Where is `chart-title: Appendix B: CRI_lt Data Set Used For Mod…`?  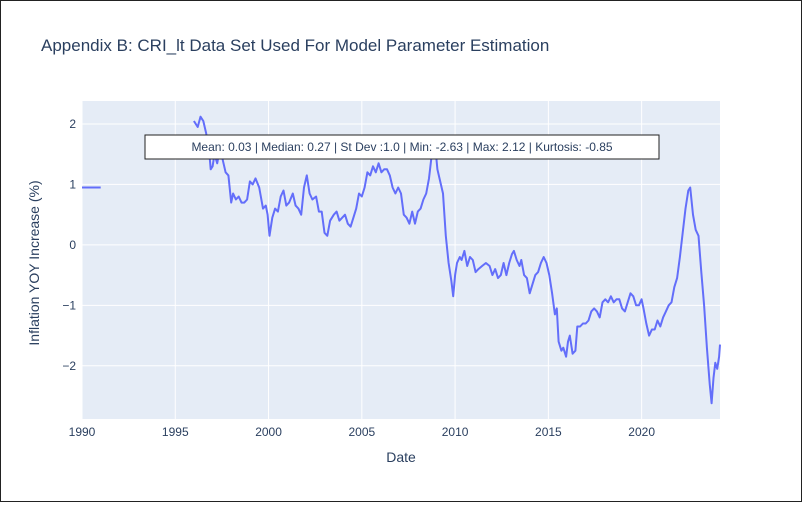 chart-title: Appendix B: CRI_lt Data Set Used For Mod… is located at coordinates (295, 45).